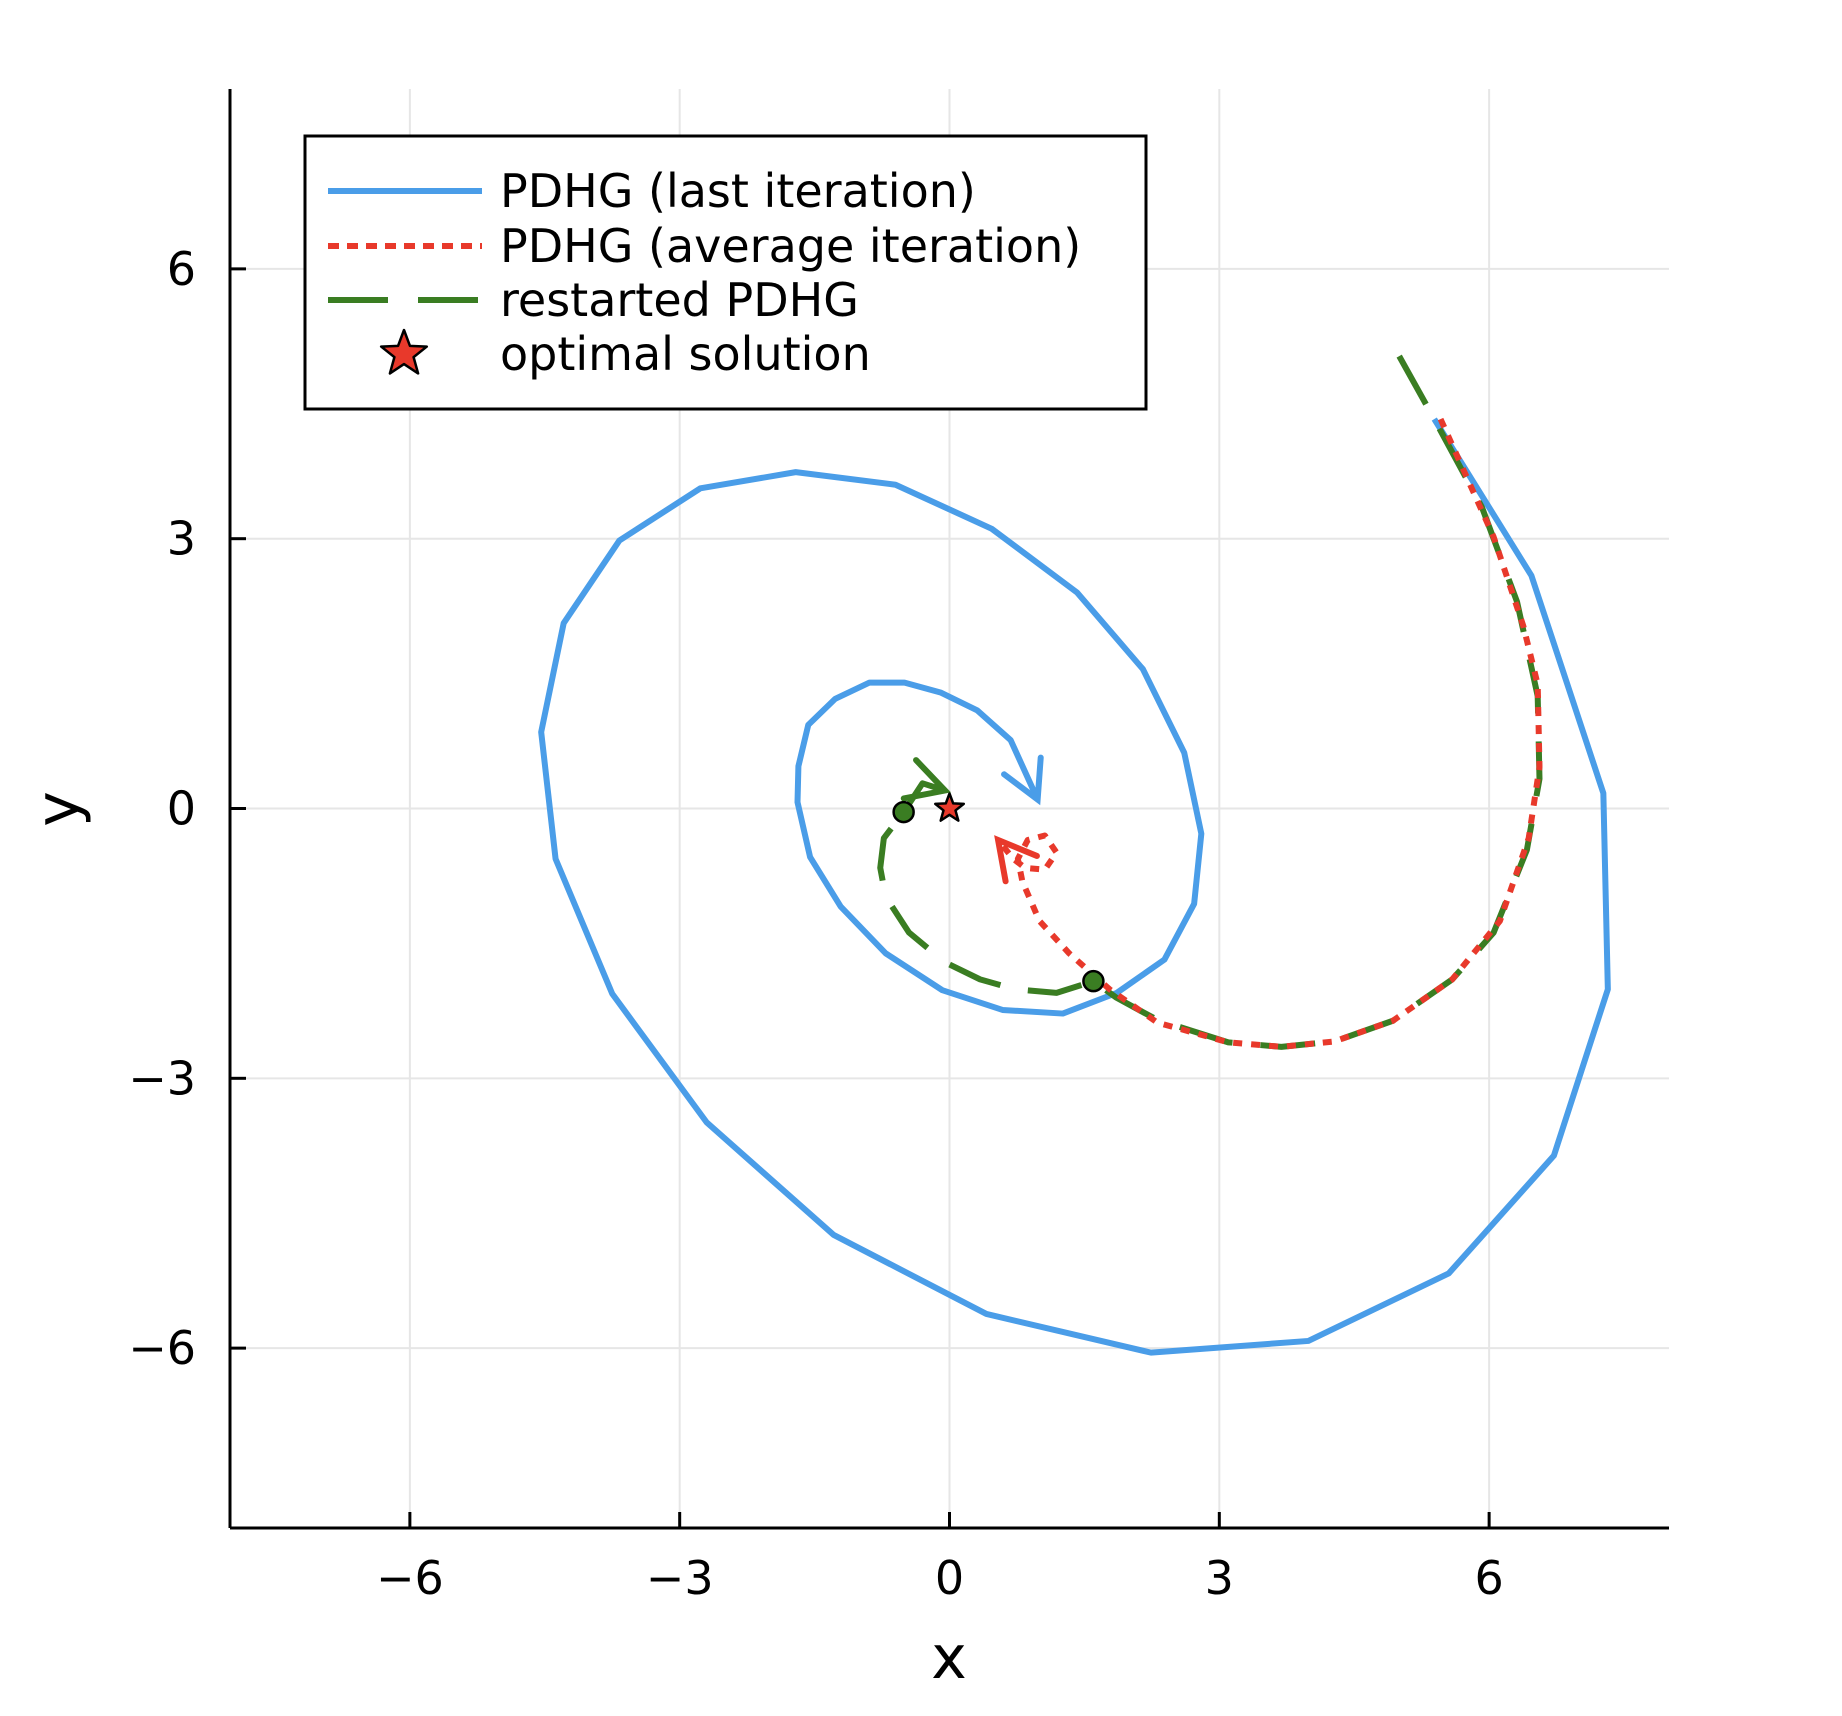  What do you see at coordinates (162, 1078) in the screenshot?
I see `y-tick-label: −3` at bounding box center [162, 1078].